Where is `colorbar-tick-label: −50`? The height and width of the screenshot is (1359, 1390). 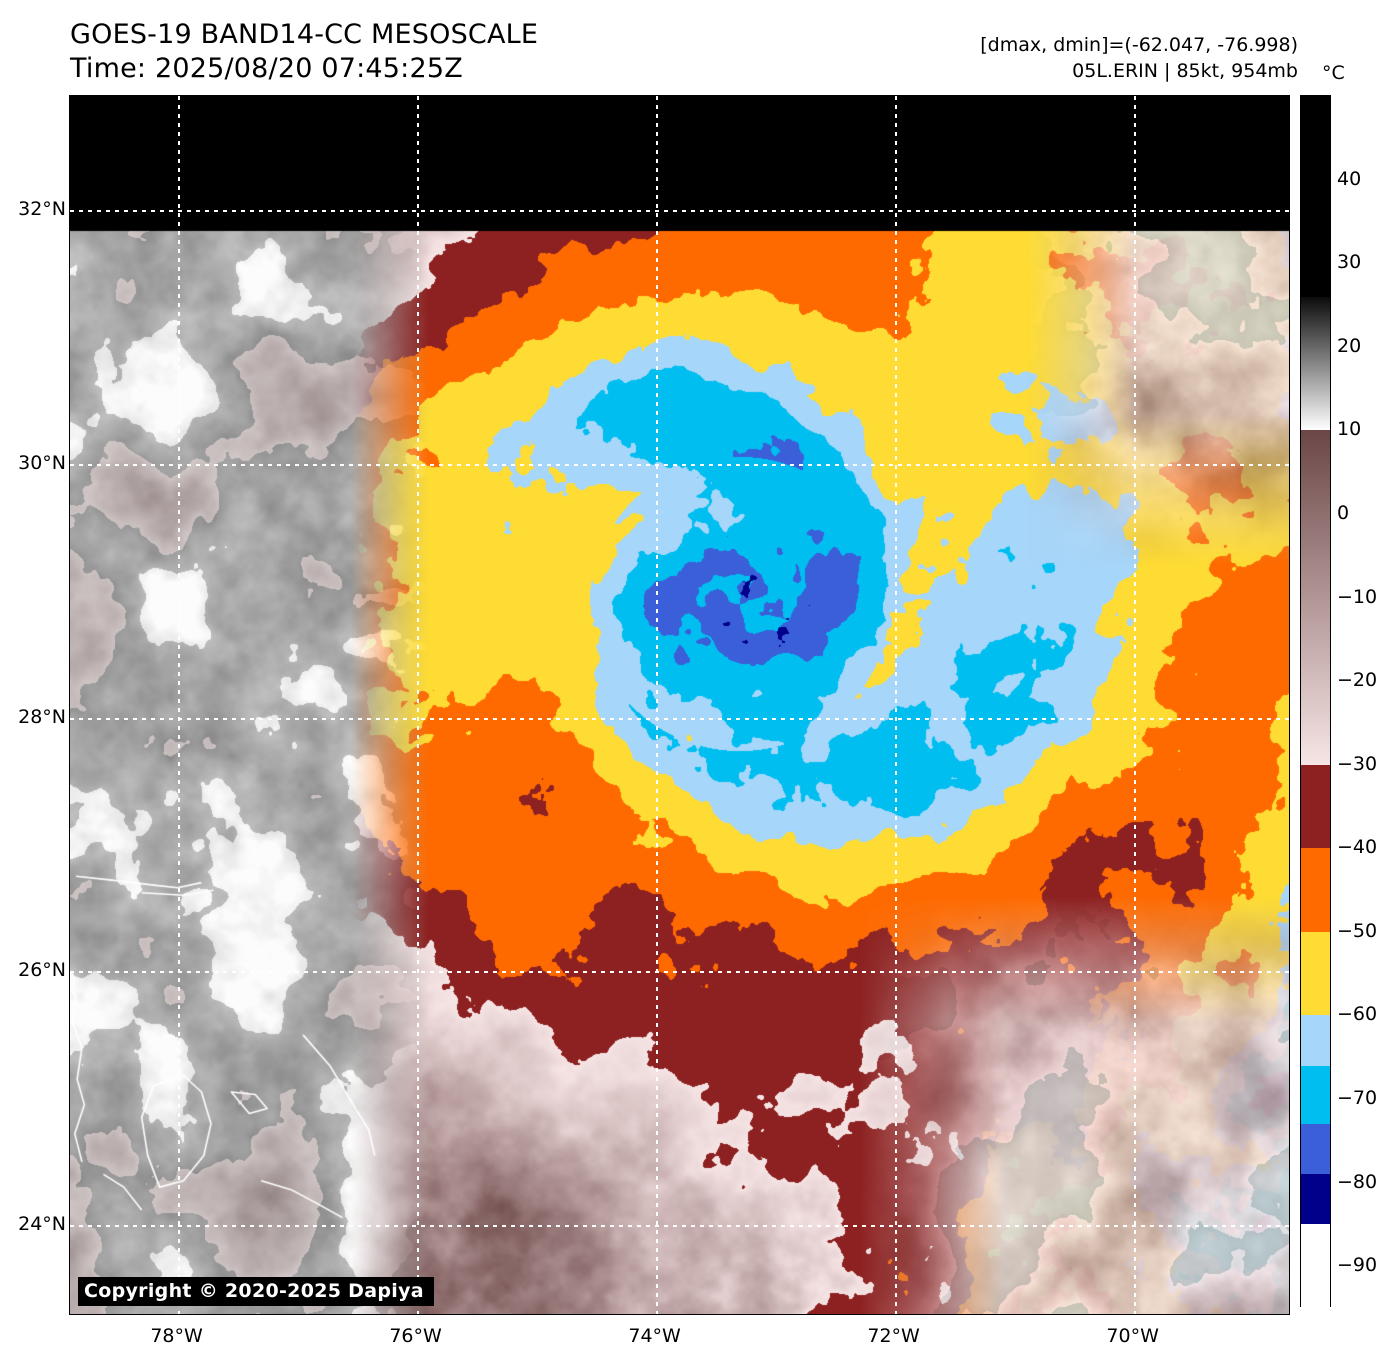 colorbar-tick-label: −50 is located at coordinates (1357, 930).